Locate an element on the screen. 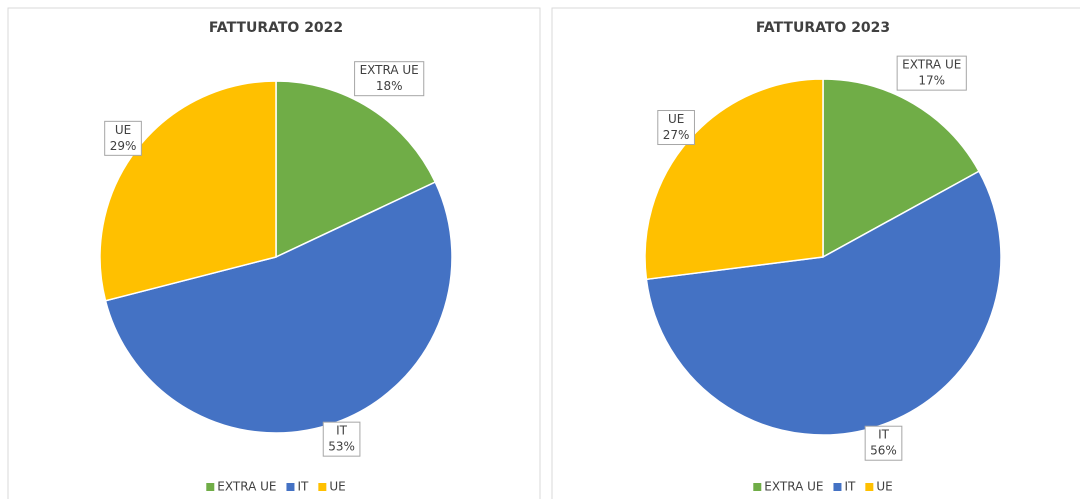 Image resolution: width=1080 pixels, height=499 pixels. data-label: IT 53% is located at coordinates (341, 439).